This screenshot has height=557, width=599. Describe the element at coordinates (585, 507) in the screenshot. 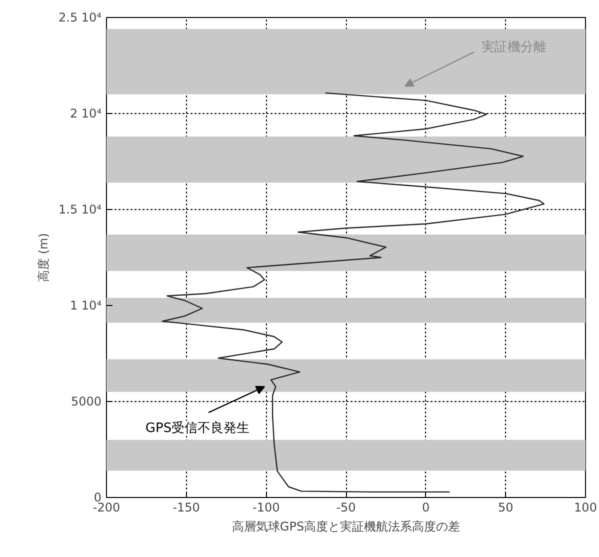

I see `x-tick-label: 100` at that location.